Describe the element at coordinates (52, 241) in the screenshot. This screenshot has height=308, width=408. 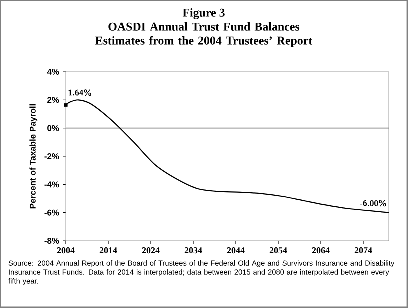
I see `y-tick-label: -8%` at that location.